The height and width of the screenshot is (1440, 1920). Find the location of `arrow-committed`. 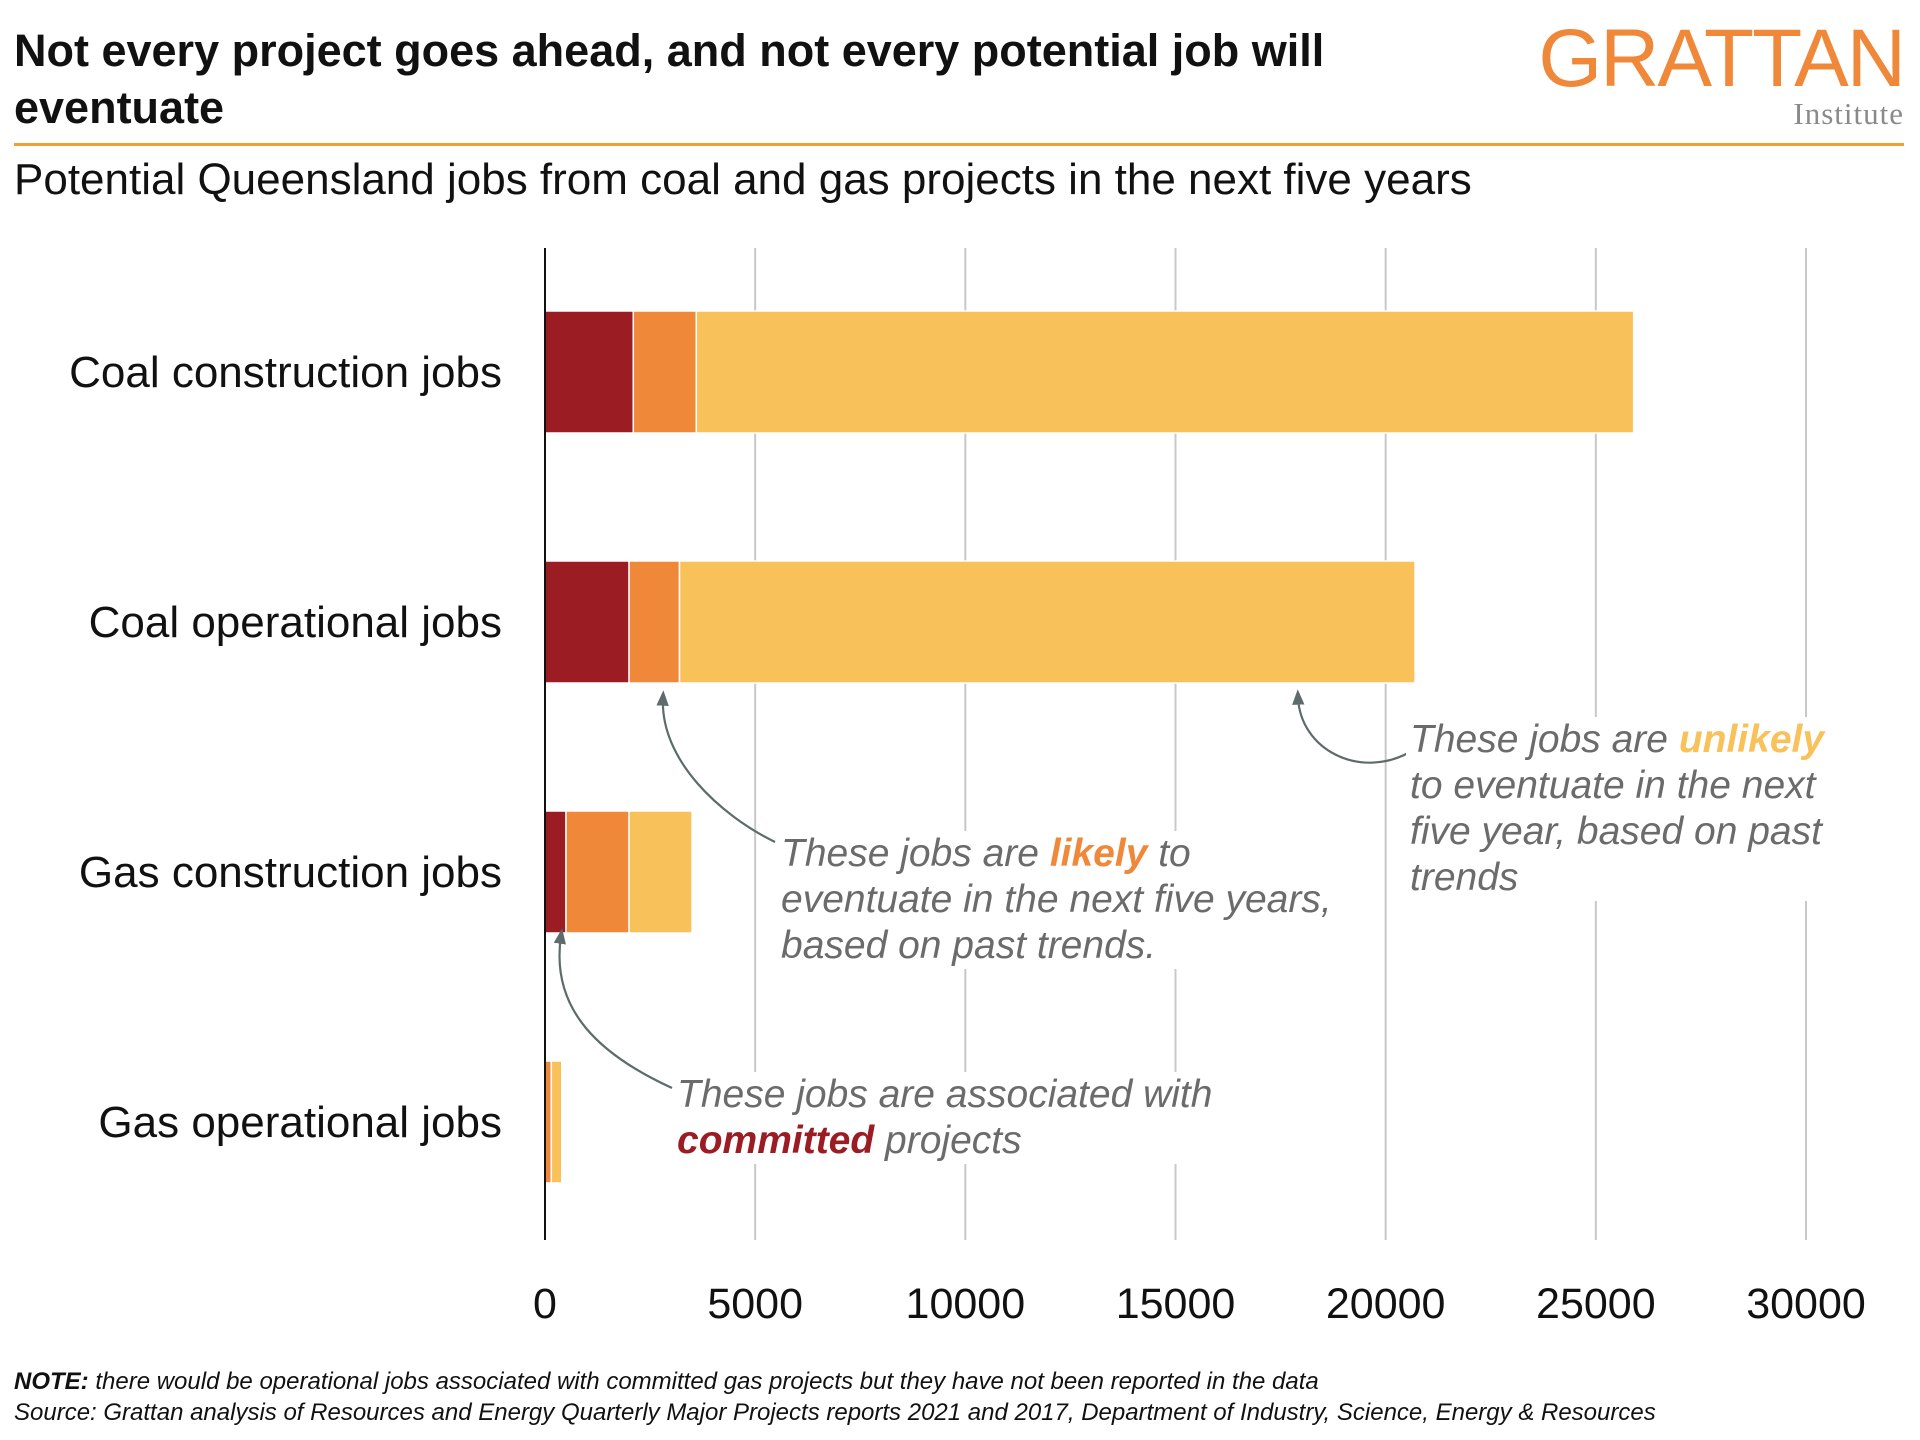

arrow-committed is located at coordinates (613, 1008).